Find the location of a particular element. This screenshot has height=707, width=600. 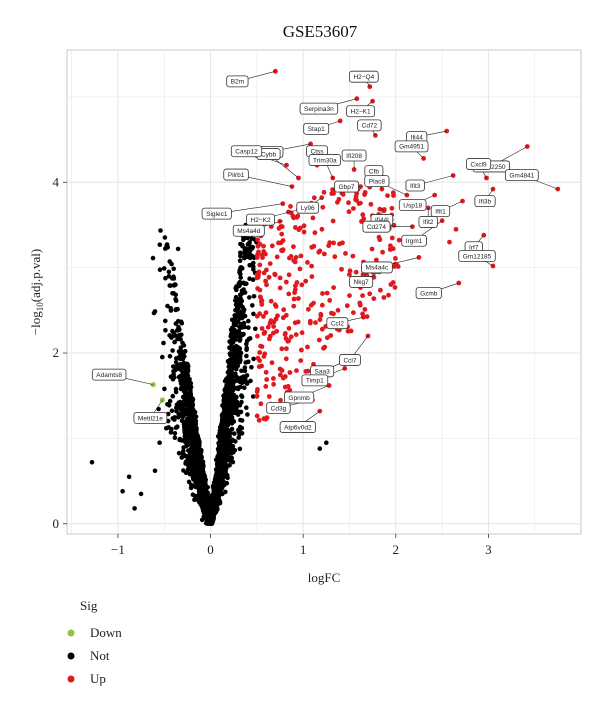

y-tick-label: 0 is located at coordinates (56, 523).